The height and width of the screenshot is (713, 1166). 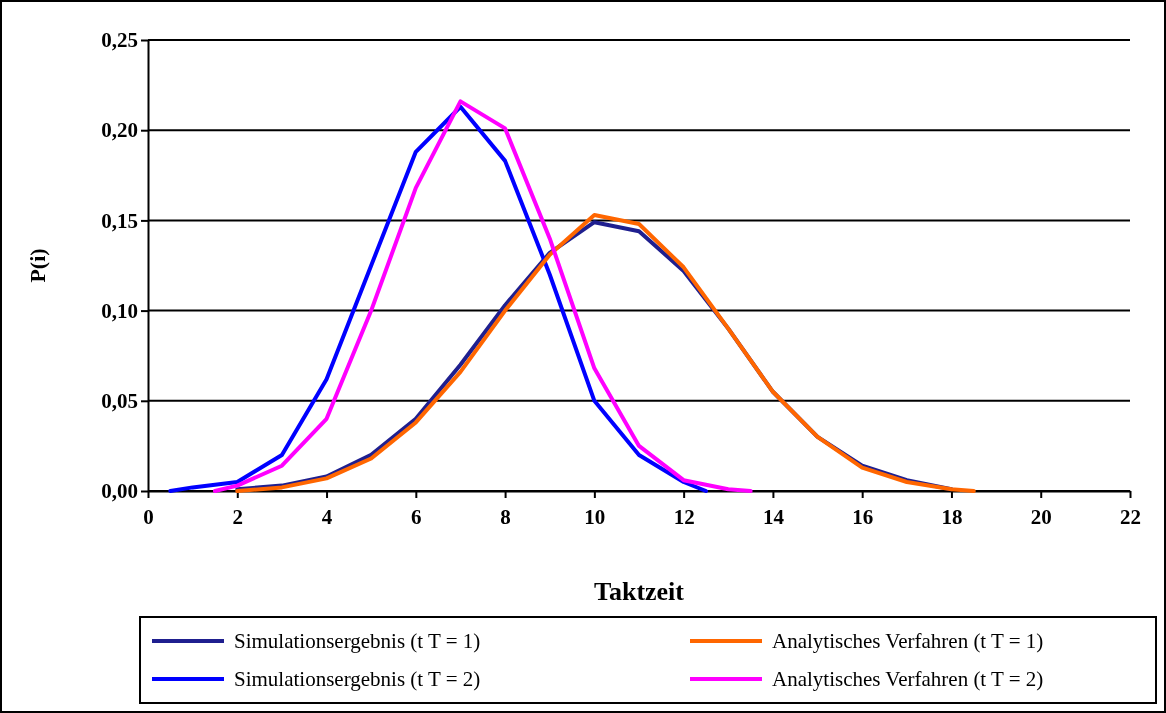 What do you see at coordinates (148, 517) in the screenshot?
I see `x-tick-label: 0` at bounding box center [148, 517].